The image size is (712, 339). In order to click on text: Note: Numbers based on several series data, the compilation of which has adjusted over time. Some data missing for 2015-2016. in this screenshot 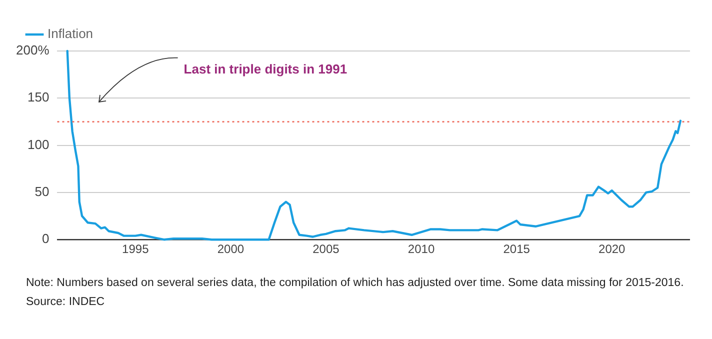, I will do `click(355, 283)`.